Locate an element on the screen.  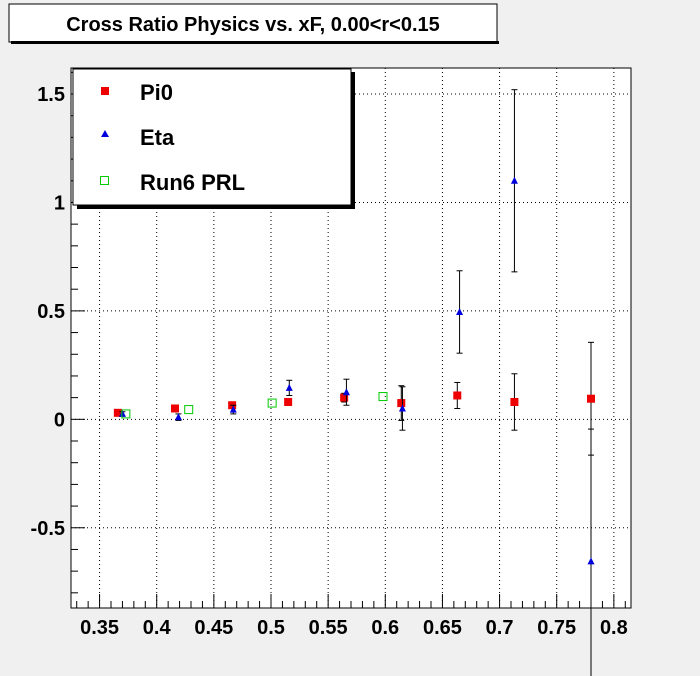
x-tick-label: 0.5 is located at coordinates (271, 628).